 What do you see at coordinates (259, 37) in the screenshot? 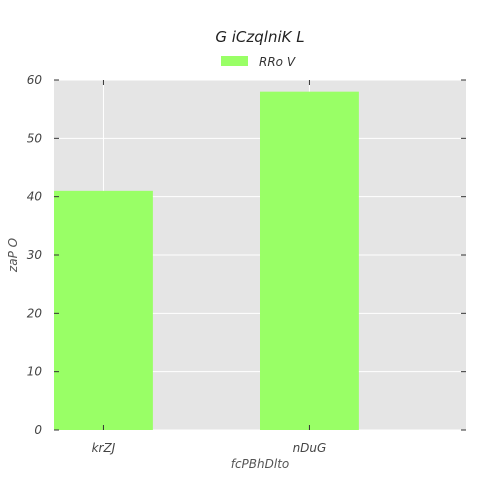
I see `chart-title: G iCzqlniK L` at bounding box center [259, 37].